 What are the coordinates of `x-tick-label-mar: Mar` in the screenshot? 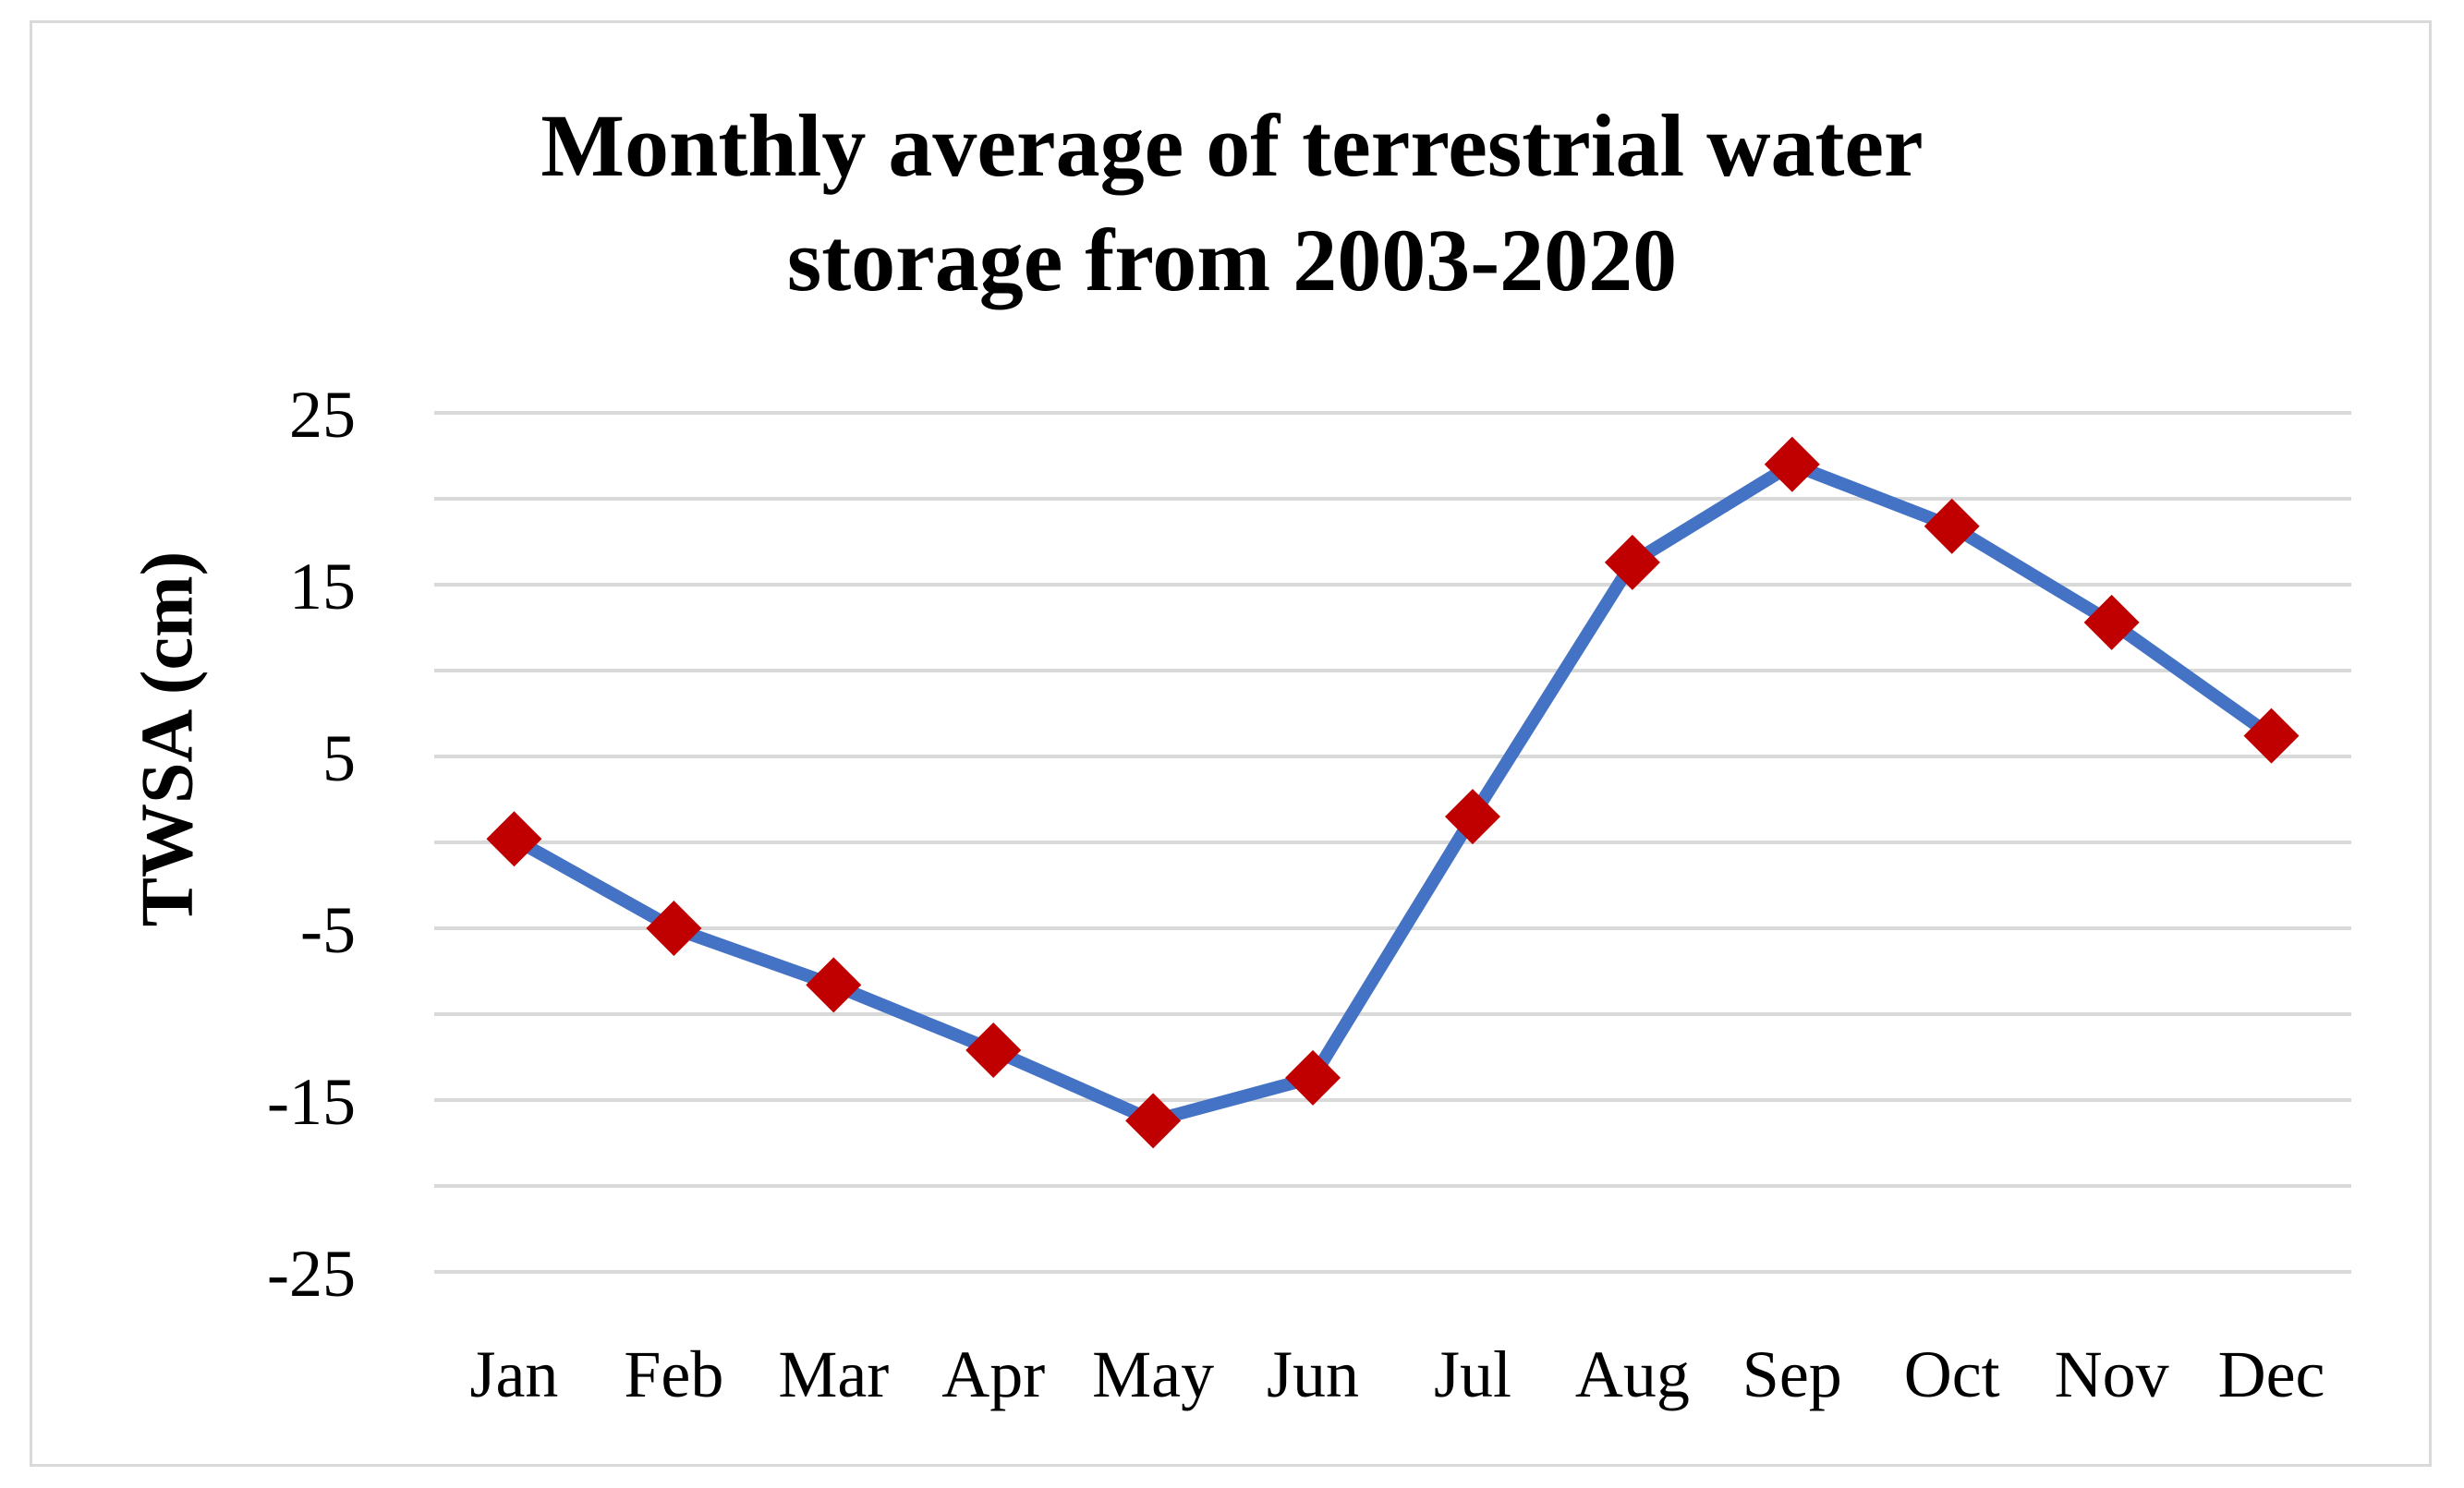 It's located at (833, 1374).